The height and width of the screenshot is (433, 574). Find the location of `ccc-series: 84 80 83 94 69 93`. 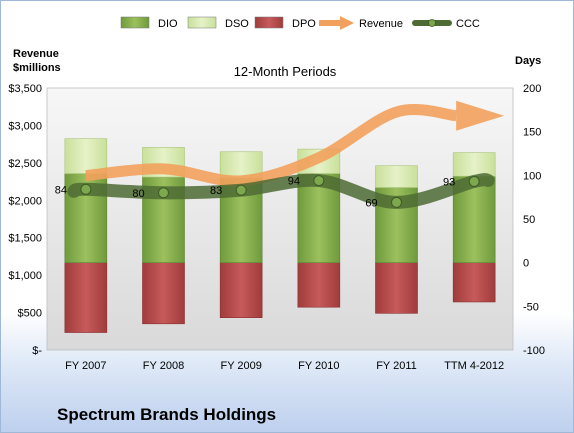

ccc-series: 84 80 83 94 69 93 is located at coordinates (275, 191).